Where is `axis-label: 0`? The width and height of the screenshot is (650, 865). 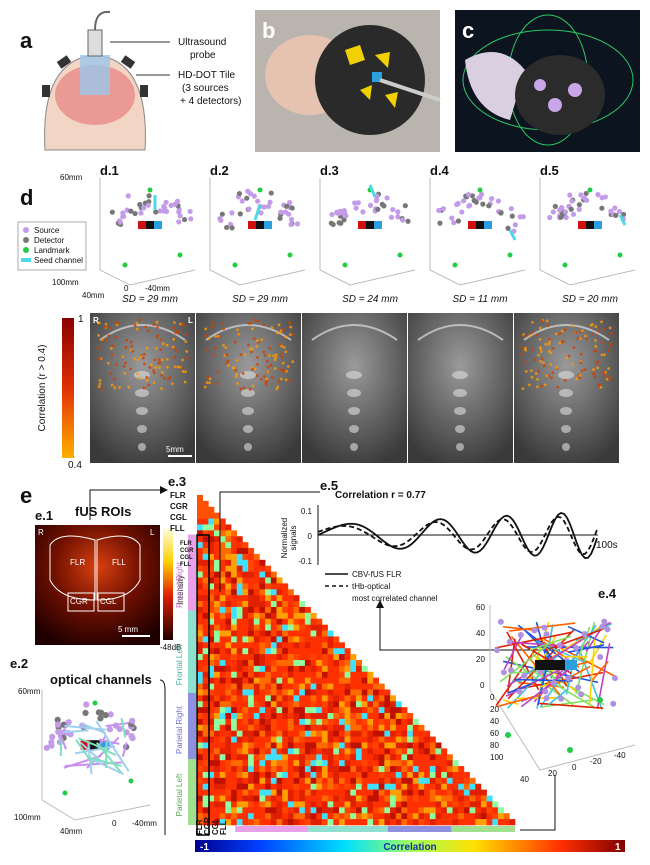
axis-label: 0 is located at coordinates (126, 288).